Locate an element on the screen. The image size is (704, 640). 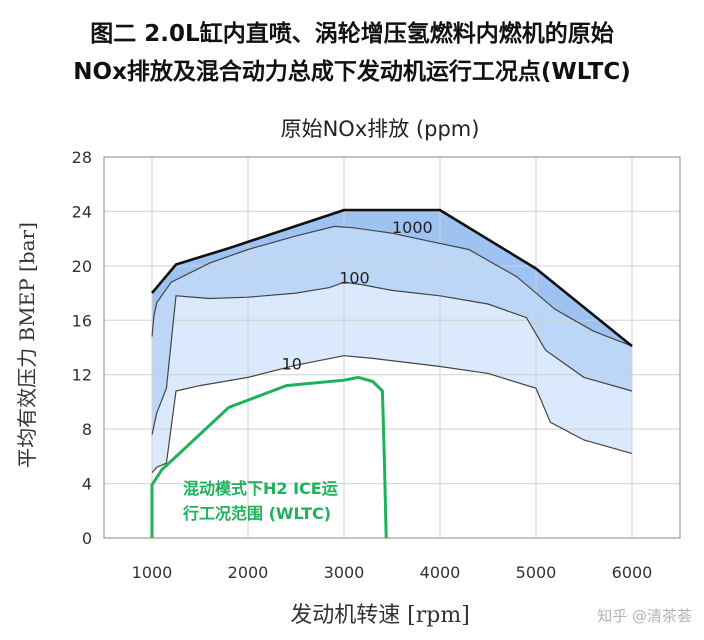
contour-label-1000: 1000 is located at coordinates (412, 227).